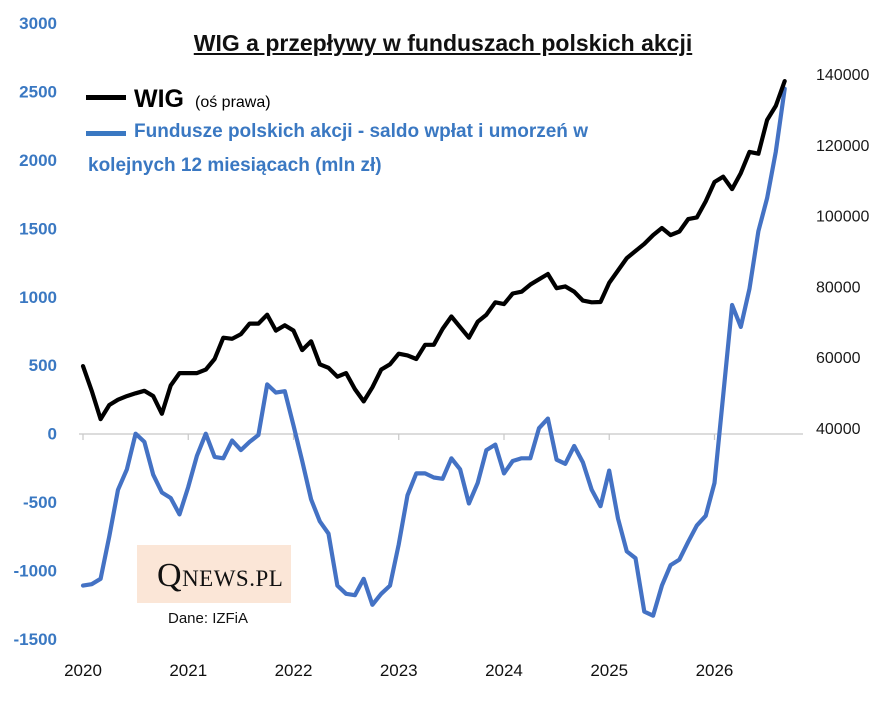  What do you see at coordinates (504, 670) in the screenshot?
I see `x-tick-label: 2024` at bounding box center [504, 670].